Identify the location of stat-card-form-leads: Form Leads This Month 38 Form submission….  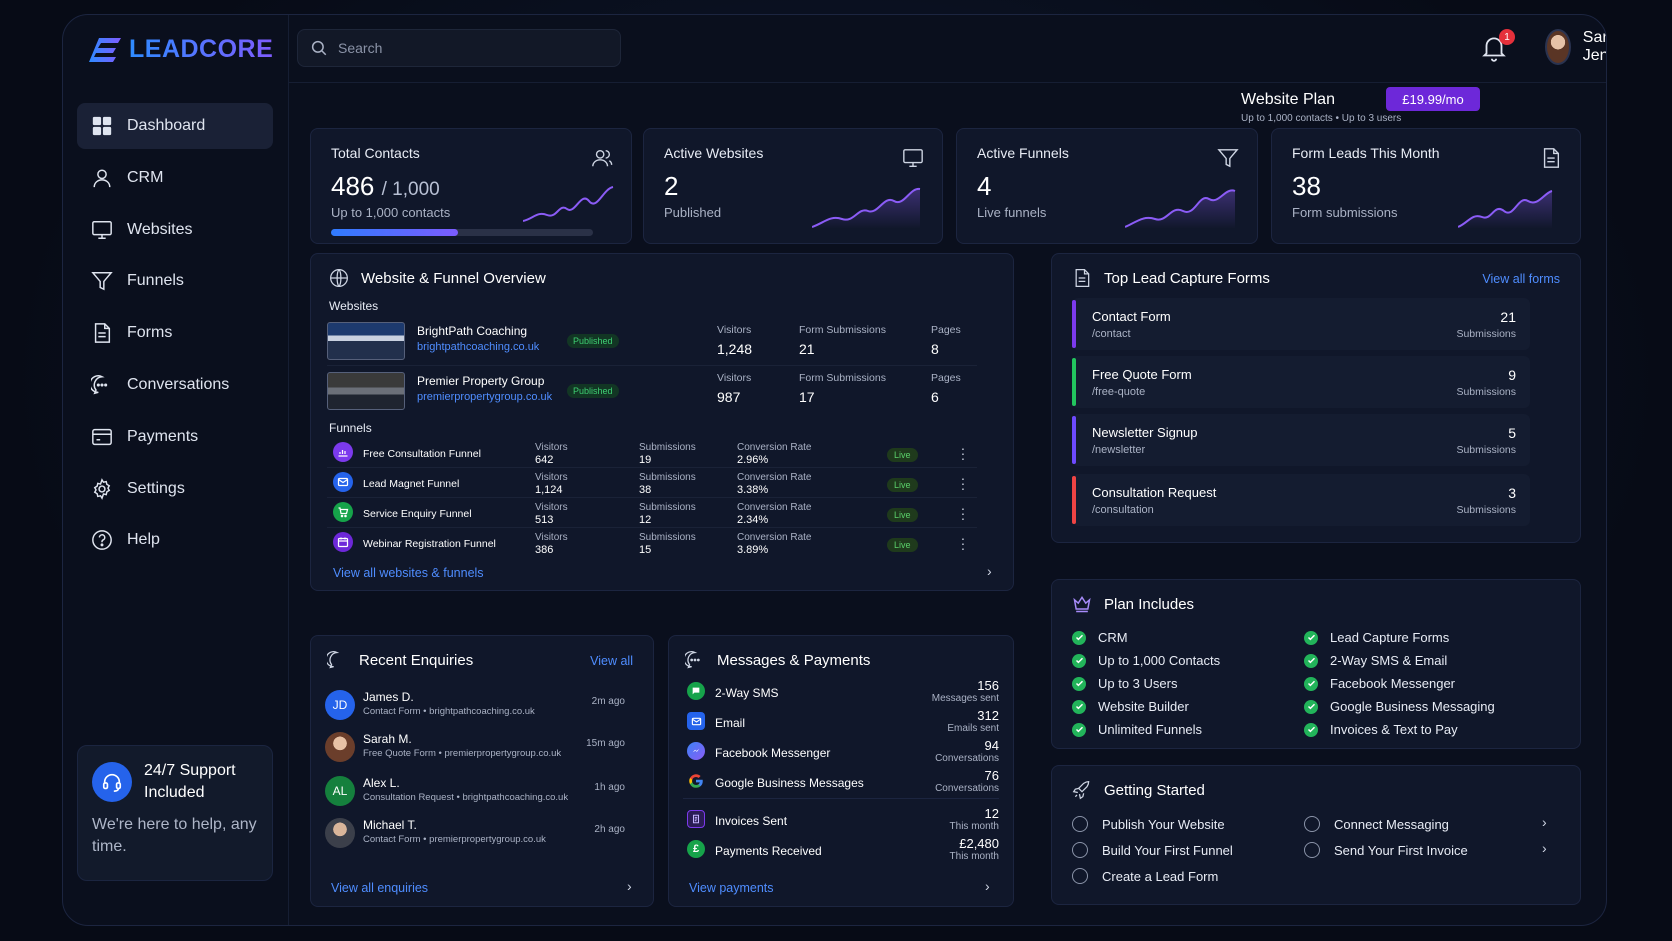
(1426, 186).